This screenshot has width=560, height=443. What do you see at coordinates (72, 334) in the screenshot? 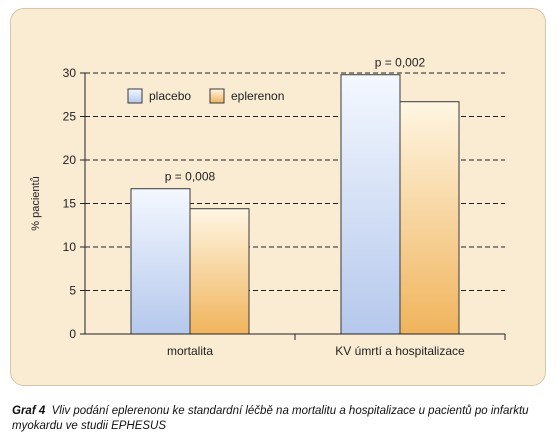
I see `y-tick-label: 0` at bounding box center [72, 334].